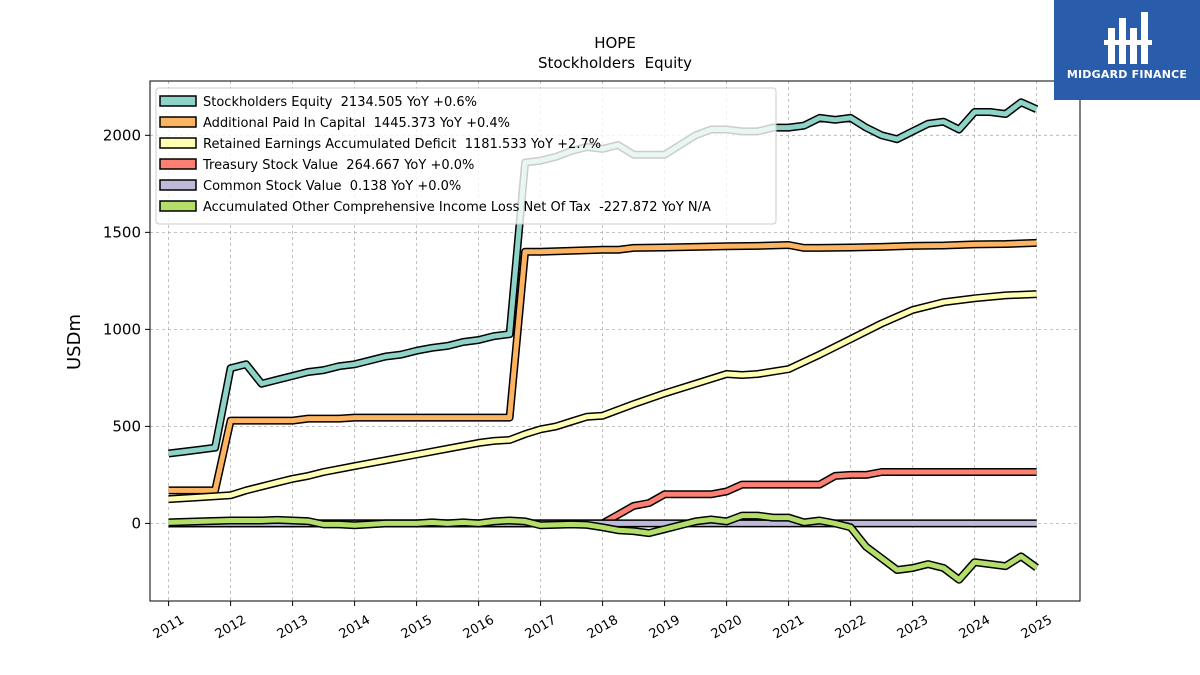 Image resolution: width=1200 pixels, height=675 pixels. Describe the element at coordinates (126, 426) in the screenshot. I see `y-tick-label: 500` at that location.